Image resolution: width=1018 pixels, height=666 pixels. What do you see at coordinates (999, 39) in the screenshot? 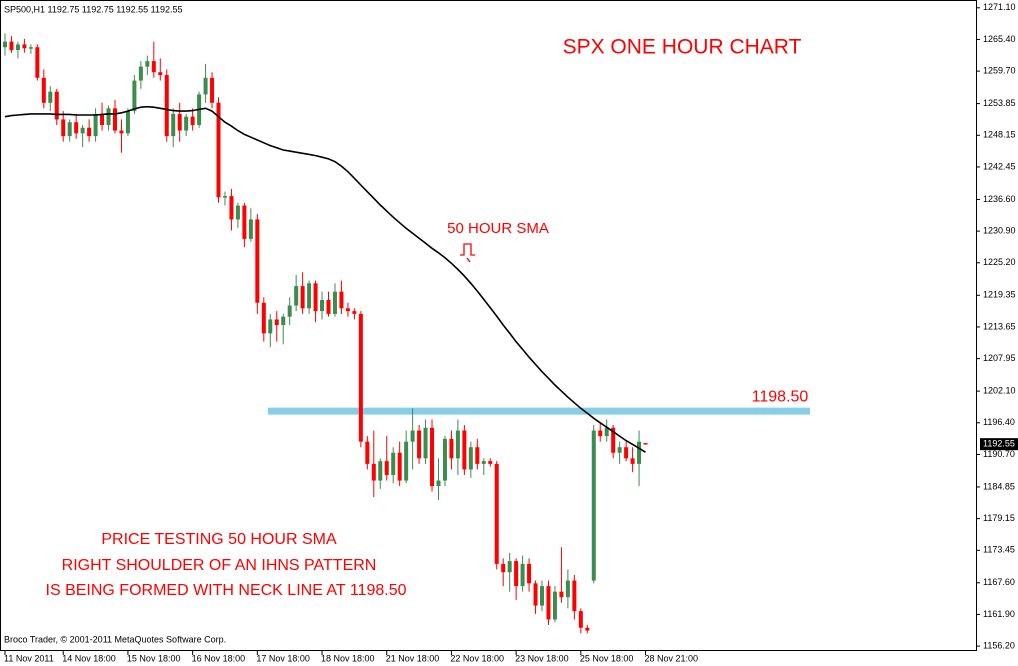
I see `y-tick-label: 1265.40` at bounding box center [999, 39].